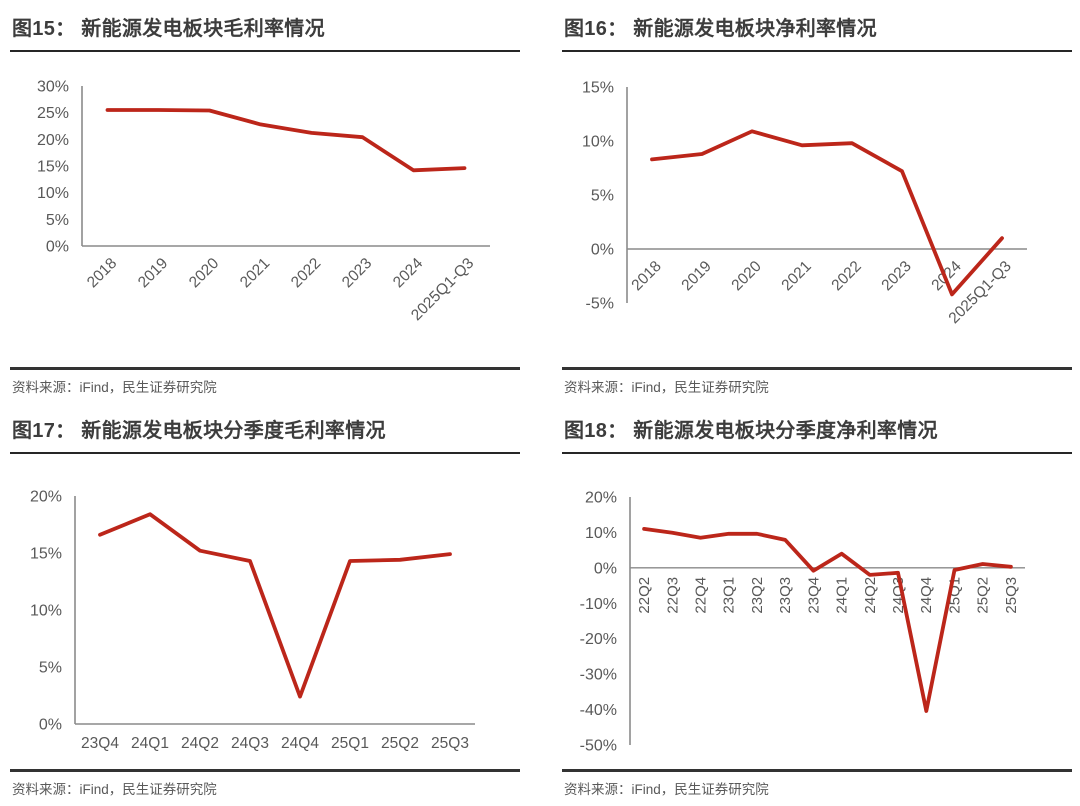  I want to click on figure-15-source: 资料来源：iFind，民生证券研究院, so click(114, 387).